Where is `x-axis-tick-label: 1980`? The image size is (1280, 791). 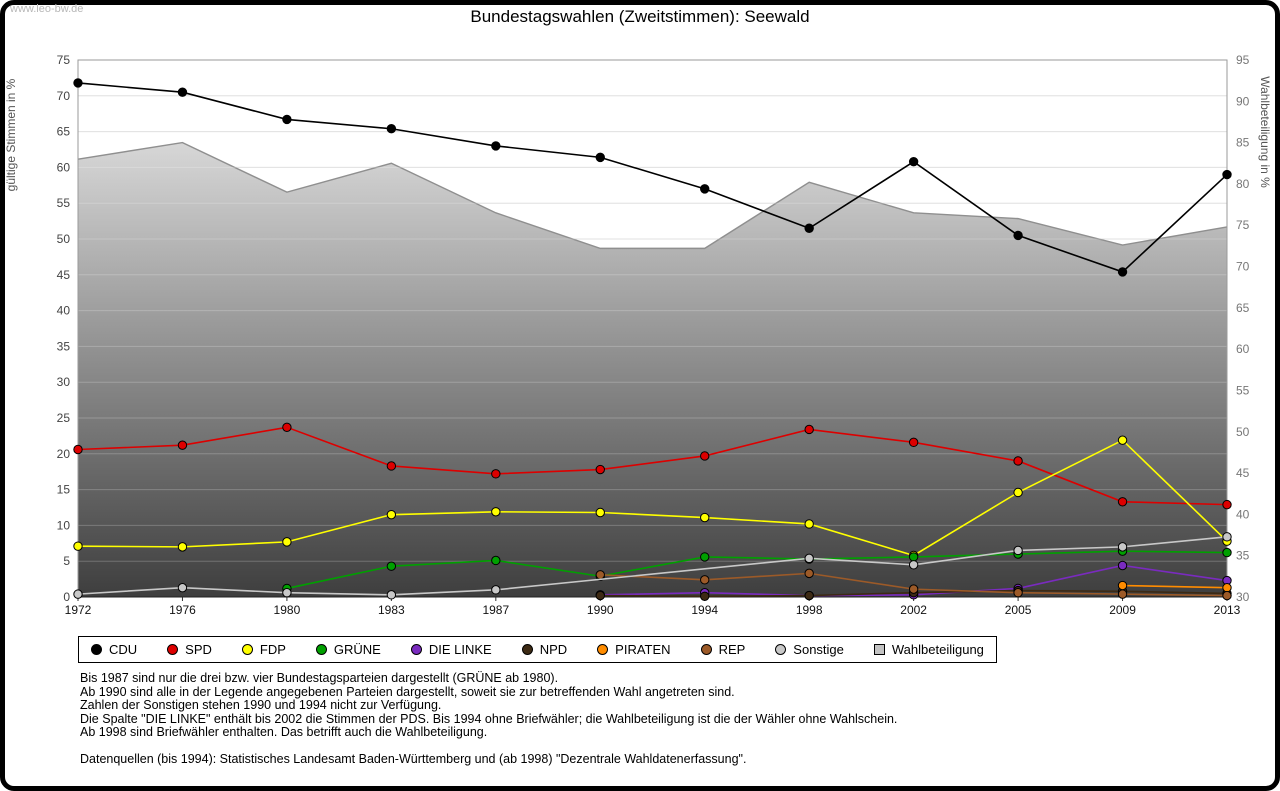
x-axis-tick-label: 1980 is located at coordinates (287, 610).